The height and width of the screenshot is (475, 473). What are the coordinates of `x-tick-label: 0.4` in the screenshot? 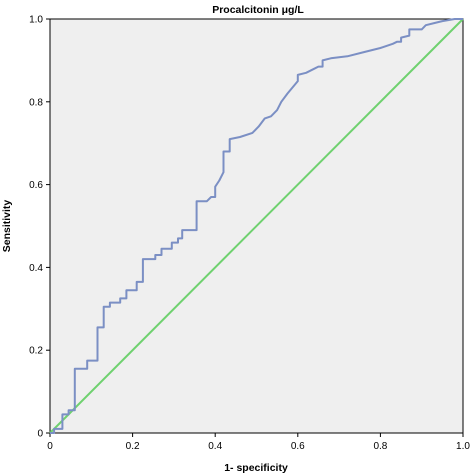 It's located at (215, 446).